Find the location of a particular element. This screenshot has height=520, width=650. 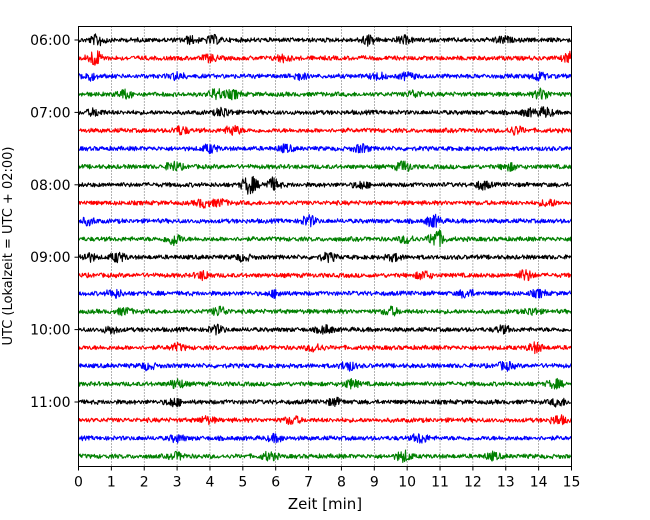

x-tick-label-7: 7 is located at coordinates (308, 483).